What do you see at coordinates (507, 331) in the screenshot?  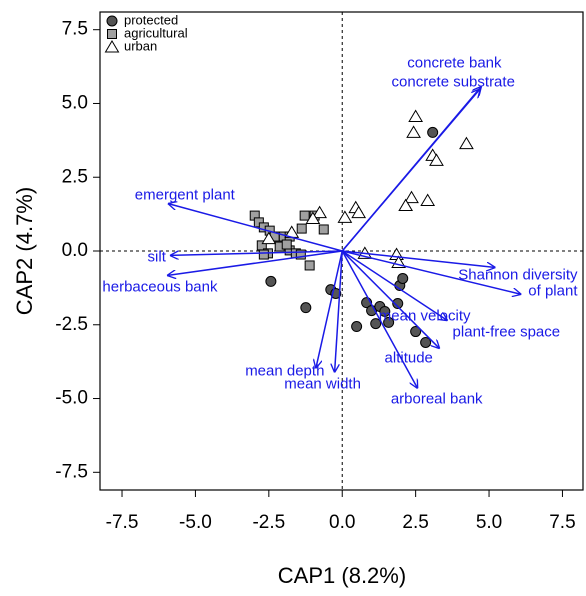 I see `arrow-label: plant-free space` at bounding box center [507, 331].